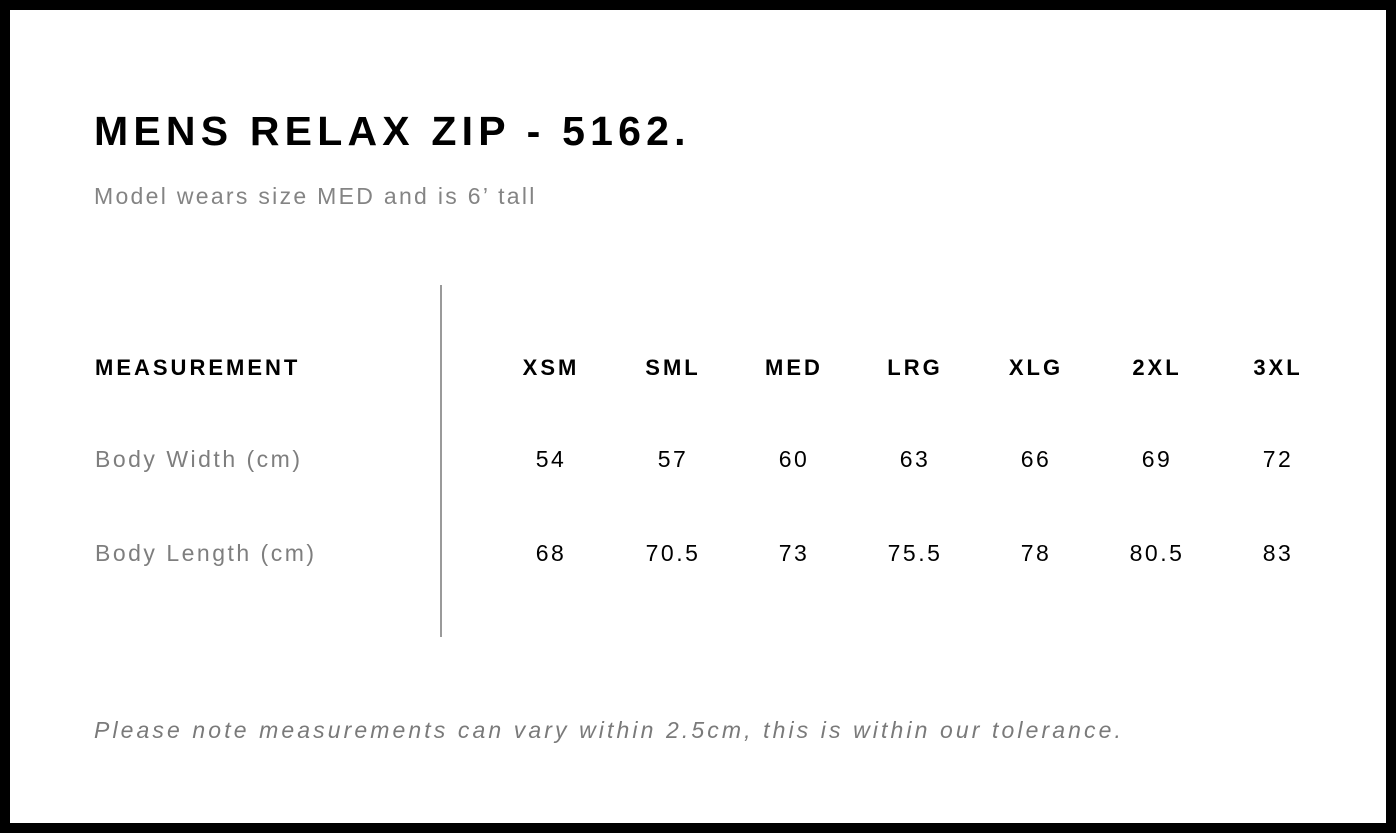 The height and width of the screenshot is (833, 1396). I want to click on size-header-2xl: 2XL, so click(1157, 367).